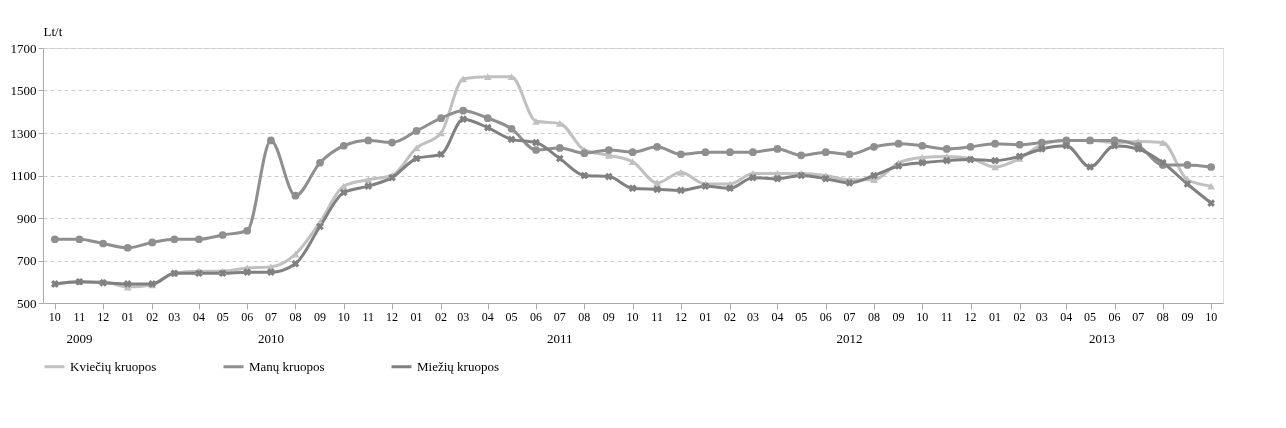  I want to click on x2-tick-label: 2010, so click(270, 338).